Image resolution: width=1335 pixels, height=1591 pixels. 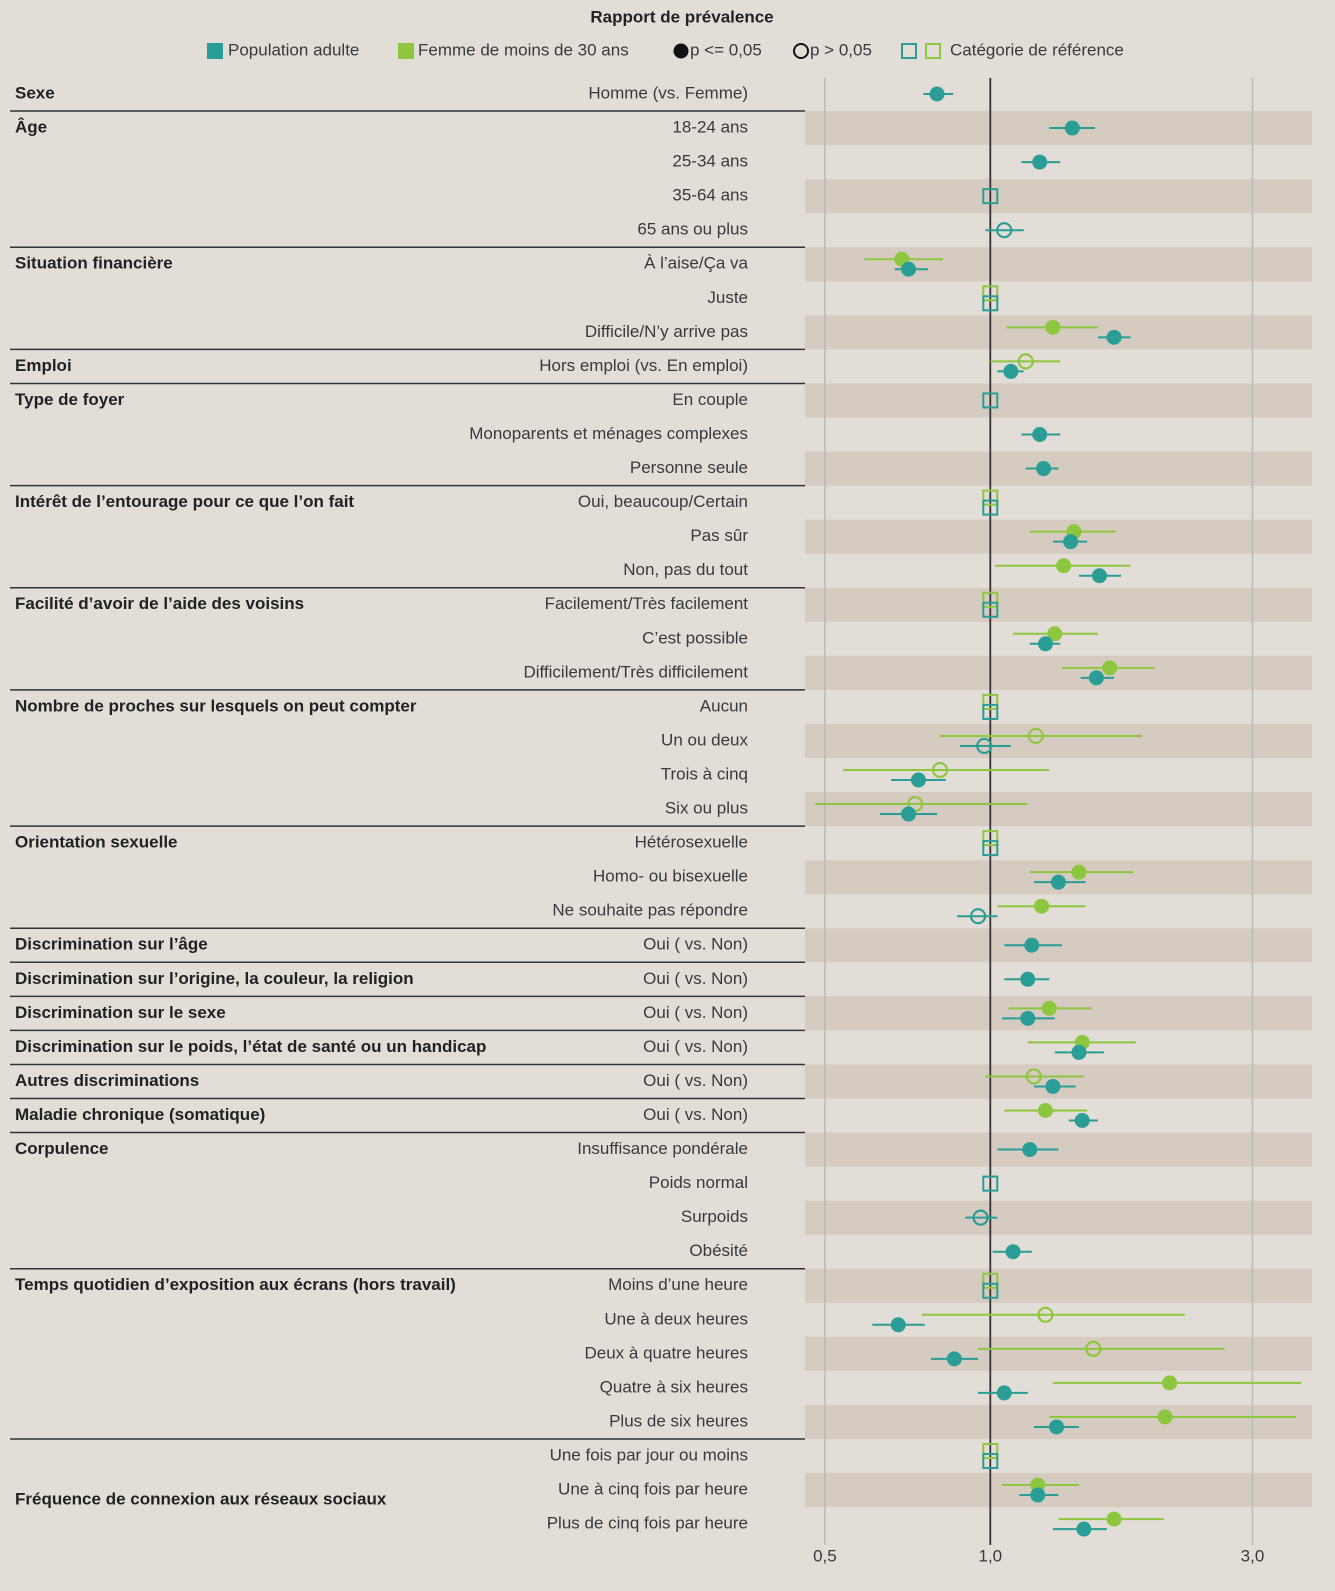 I want to click on row-label: Quatre à six heures, so click(x=674, y=1386).